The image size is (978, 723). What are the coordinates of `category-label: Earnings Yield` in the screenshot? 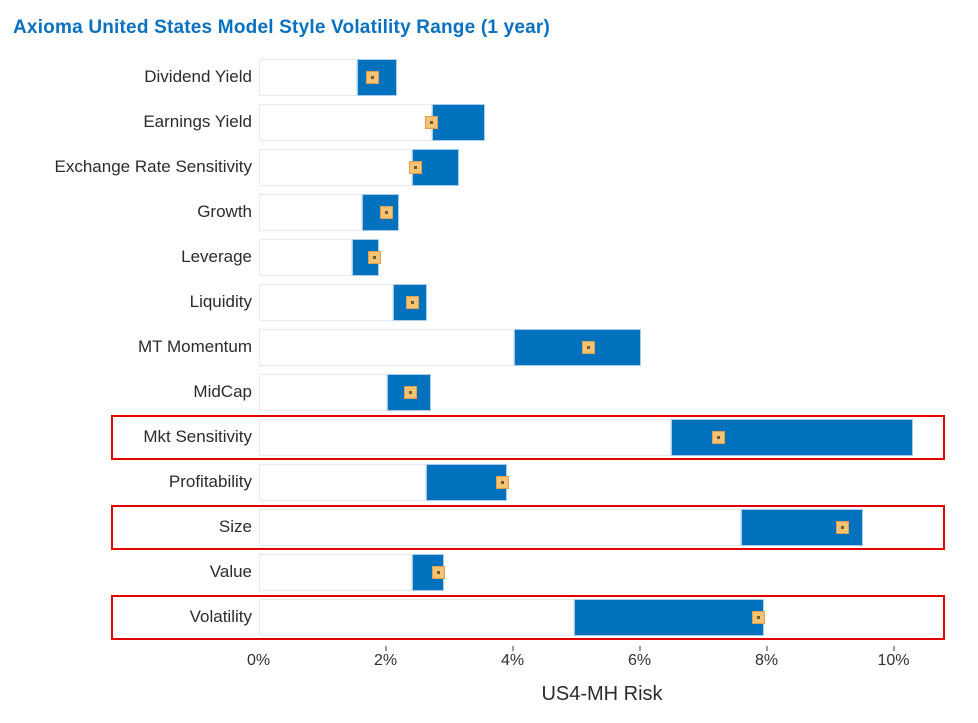 It's located at (197, 121).